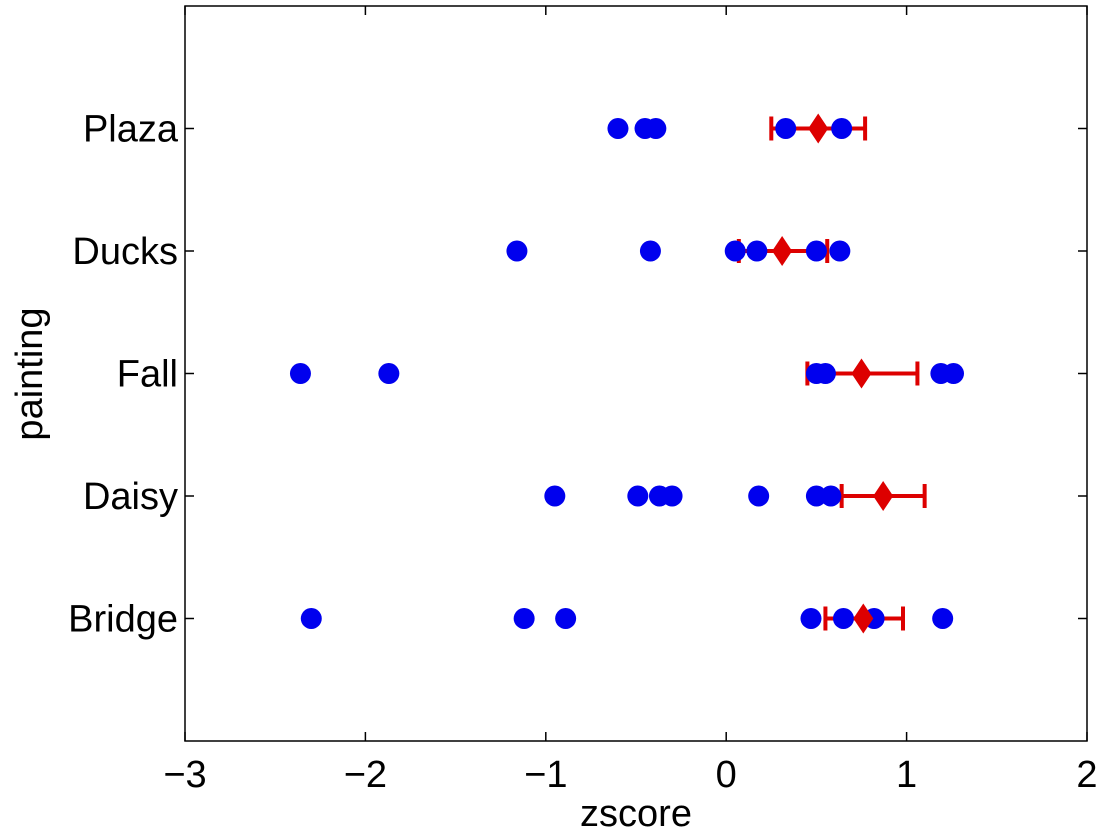  I want to click on x-tick-label: −1, so click(545, 775).